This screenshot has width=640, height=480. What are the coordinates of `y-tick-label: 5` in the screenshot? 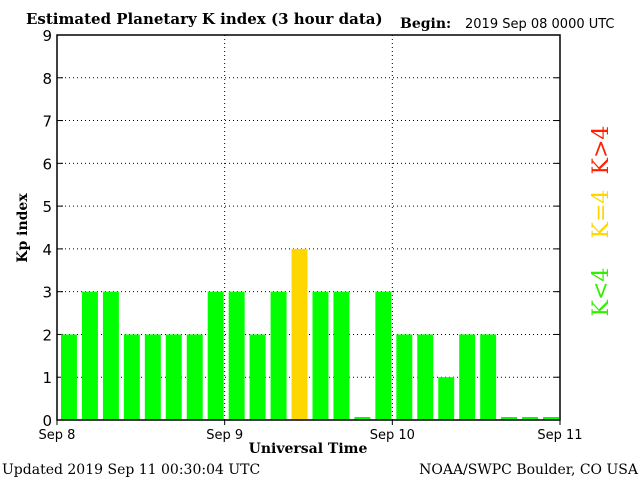 It's located at (47, 207).